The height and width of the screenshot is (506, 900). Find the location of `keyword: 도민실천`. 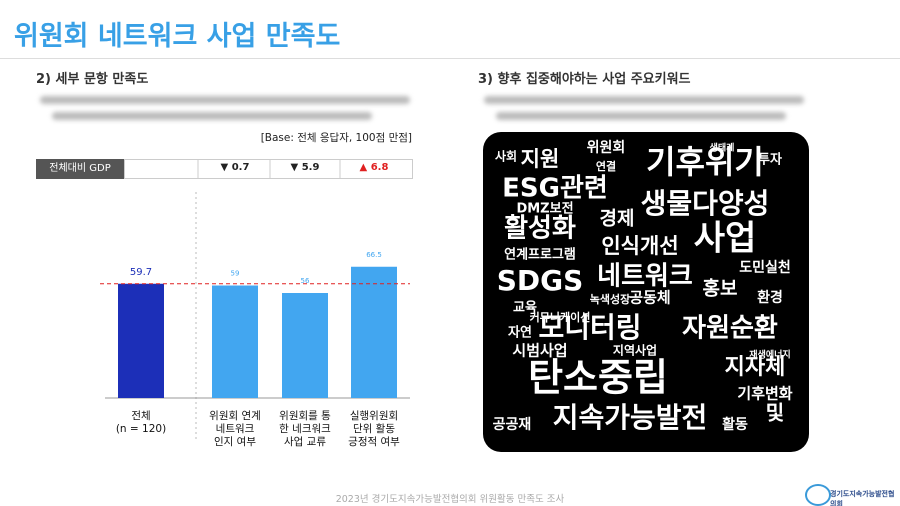

keyword: 도민실천 is located at coordinates (765, 267).